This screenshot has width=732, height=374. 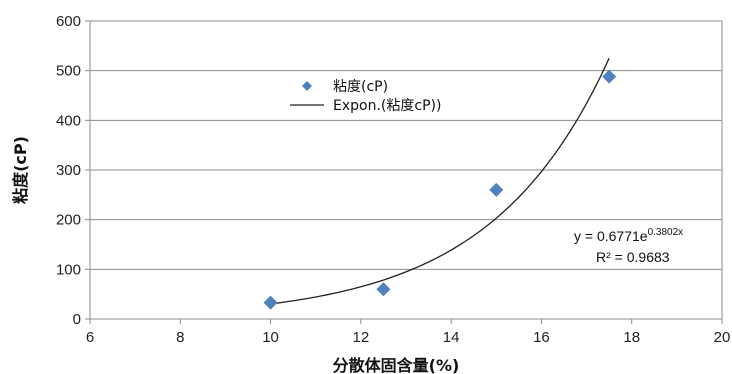 I want to click on x-tick-label-14: 14, so click(x=451, y=337).